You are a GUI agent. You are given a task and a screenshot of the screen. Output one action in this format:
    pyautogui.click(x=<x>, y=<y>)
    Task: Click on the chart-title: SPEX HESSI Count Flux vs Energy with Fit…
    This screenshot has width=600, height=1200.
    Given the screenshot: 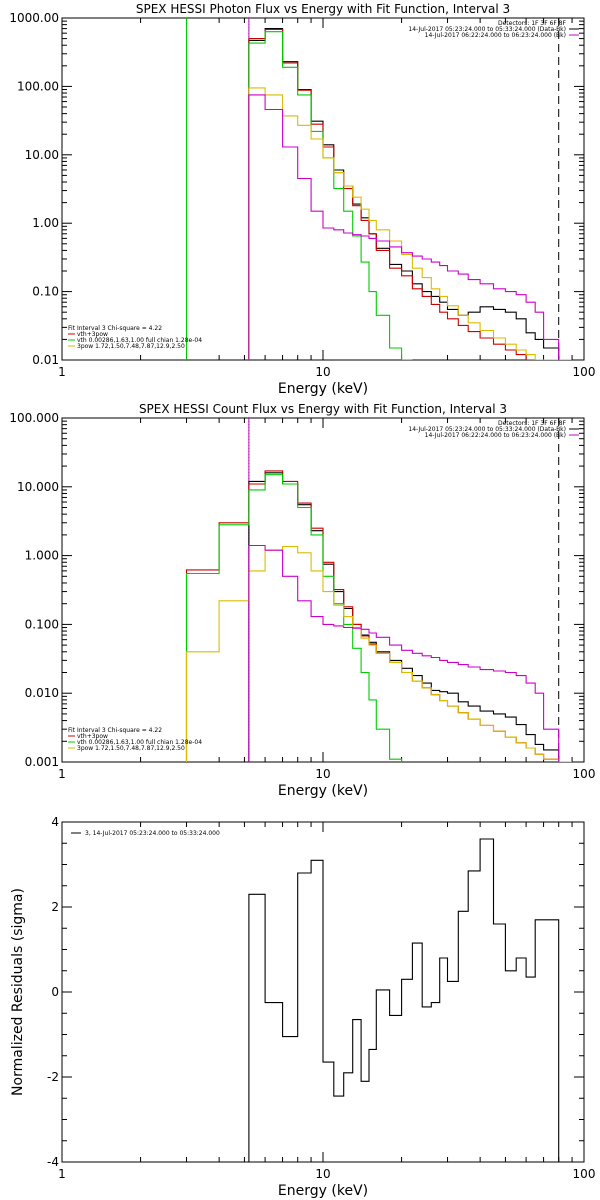 What is the action you would take?
    pyautogui.click(x=323, y=409)
    